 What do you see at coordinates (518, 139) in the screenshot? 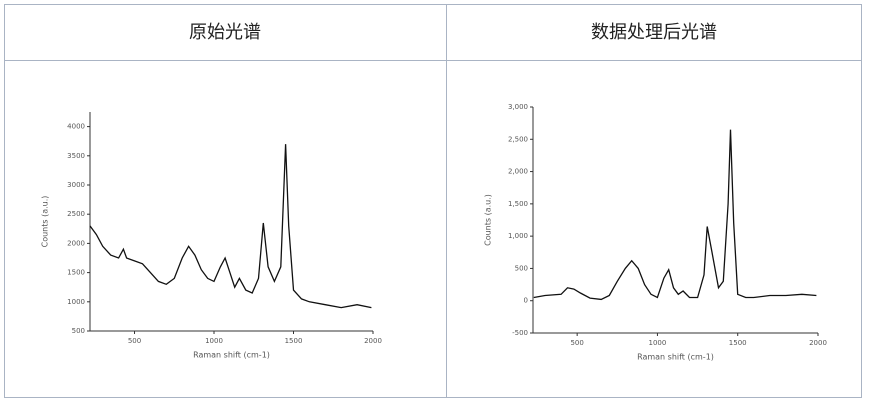
I see `y-tick-label: 2,500` at bounding box center [518, 139].